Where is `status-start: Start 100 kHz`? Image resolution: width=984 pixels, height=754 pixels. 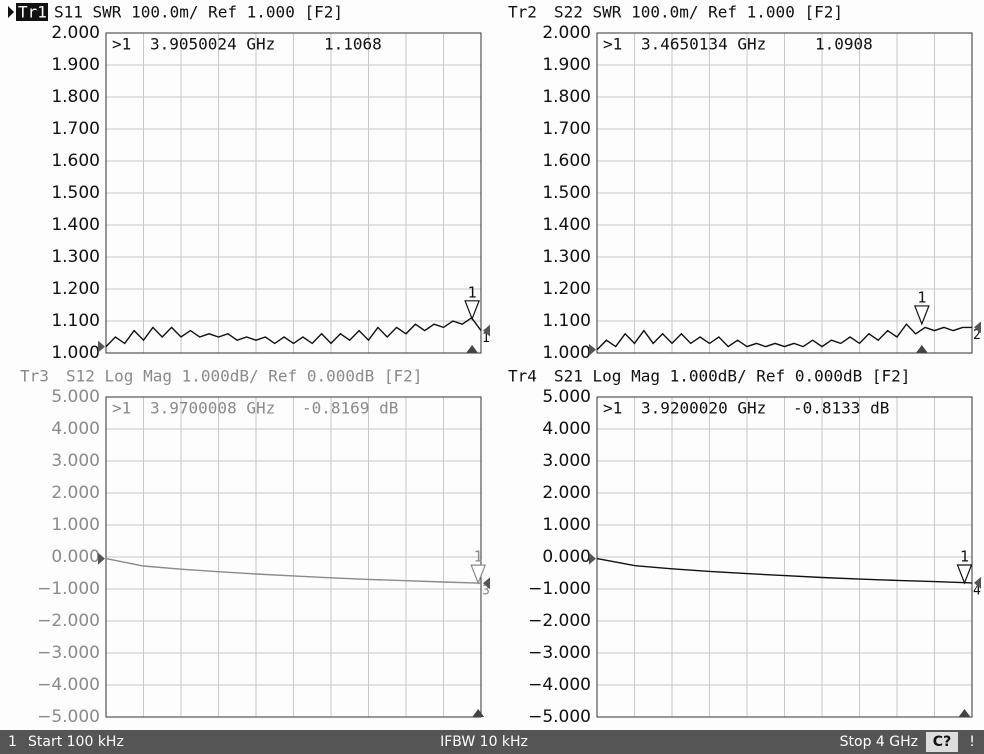 status-start: Start 100 kHz is located at coordinates (76, 742).